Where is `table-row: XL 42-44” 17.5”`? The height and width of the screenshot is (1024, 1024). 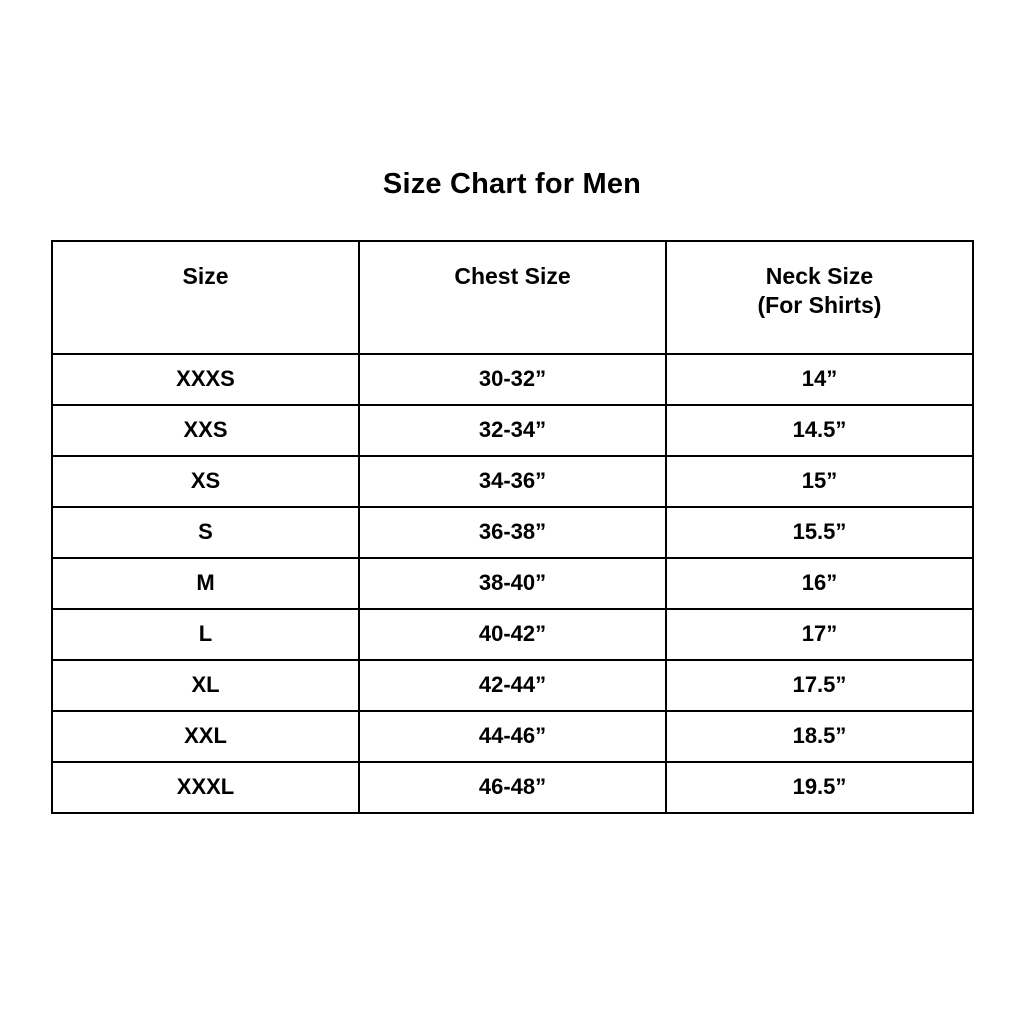 table-row: XL 42-44” 17.5” is located at coordinates (512, 685).